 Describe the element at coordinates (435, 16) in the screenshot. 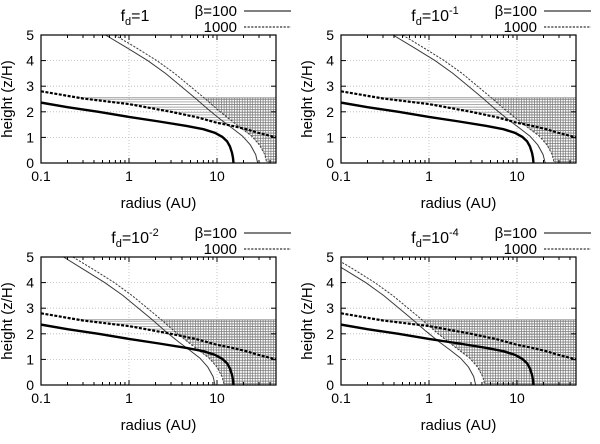

I see `panel-title: fd=10-1` at that location.